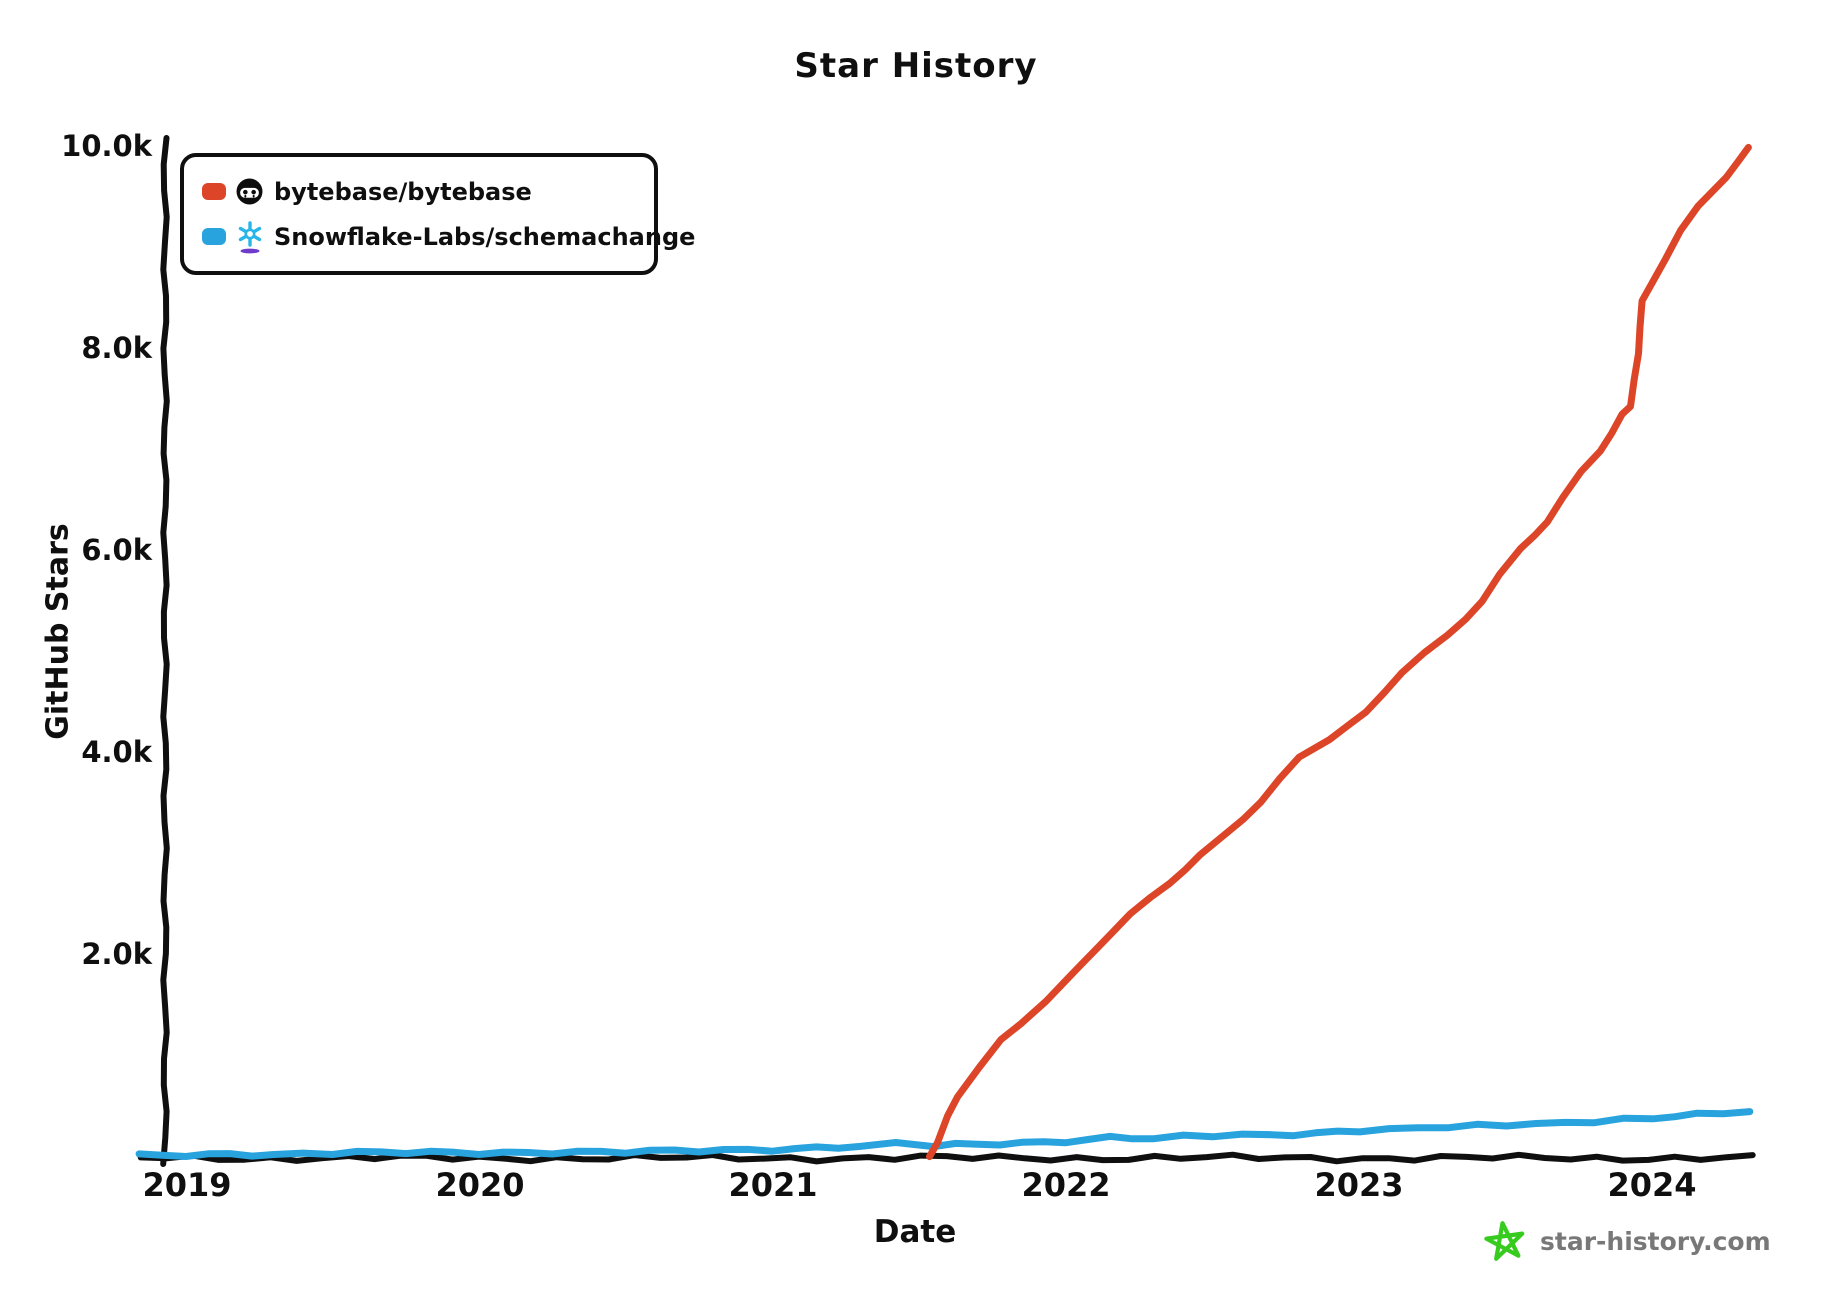 The height and width of the screenshot is (1308, 1832). I want to click on legend-label-bytebase: bytebase/bytebase, so click(403, 191).